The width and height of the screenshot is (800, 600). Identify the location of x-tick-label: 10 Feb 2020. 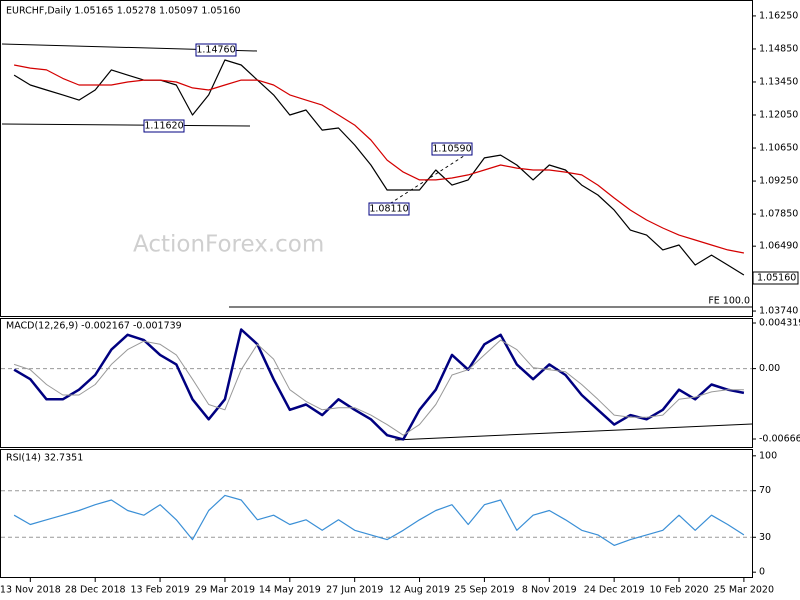
(678, 590).